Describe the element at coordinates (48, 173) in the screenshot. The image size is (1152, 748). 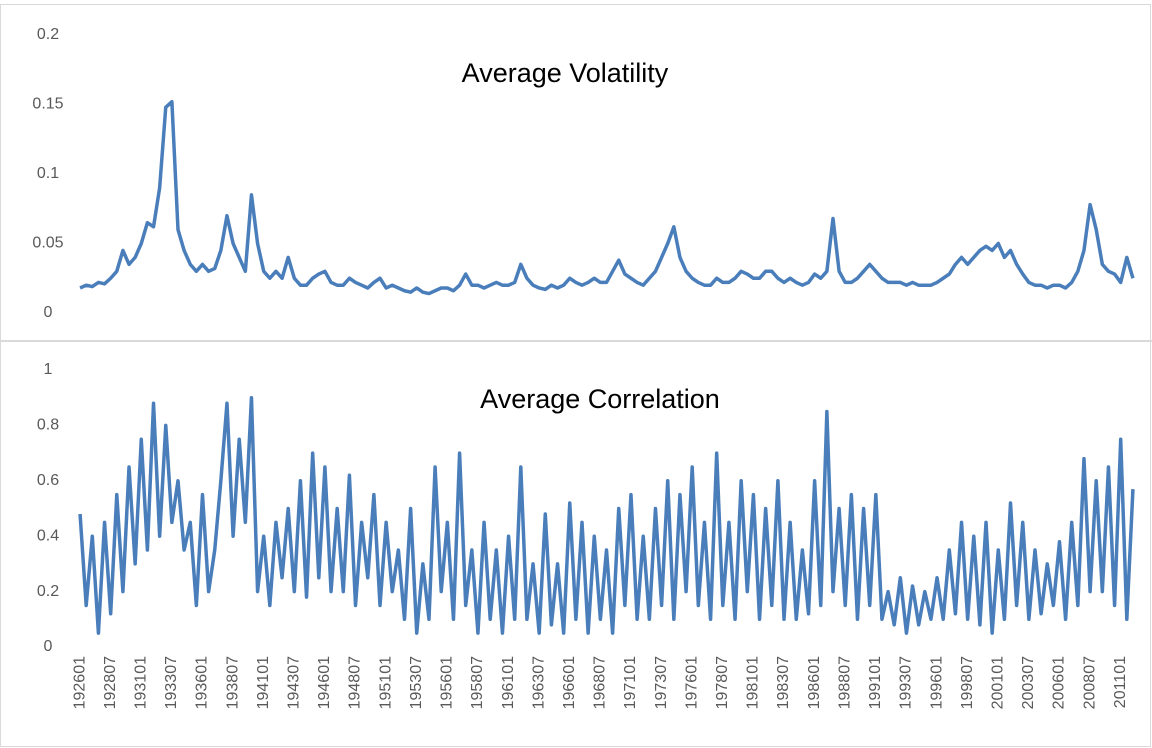
I see `y-tick-label: 0.1` at that location.